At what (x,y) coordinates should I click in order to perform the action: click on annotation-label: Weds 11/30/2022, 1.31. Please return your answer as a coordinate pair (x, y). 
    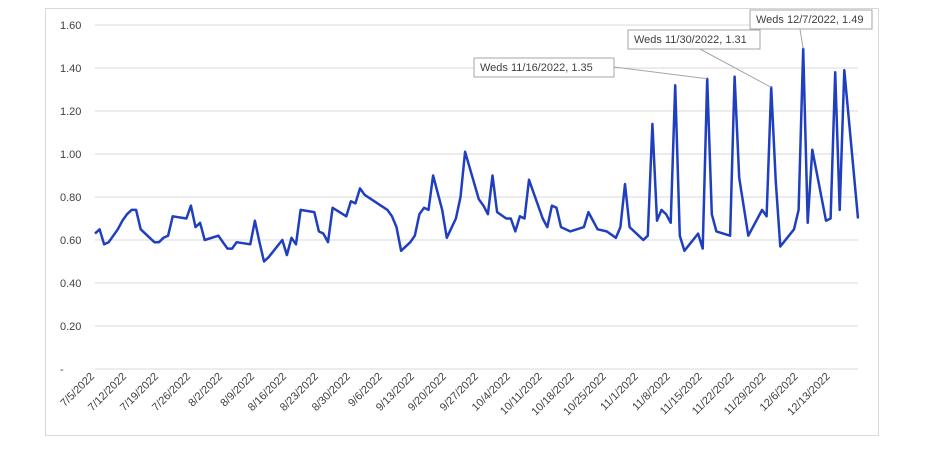
    Looking at the image, I should click on (690, 40).